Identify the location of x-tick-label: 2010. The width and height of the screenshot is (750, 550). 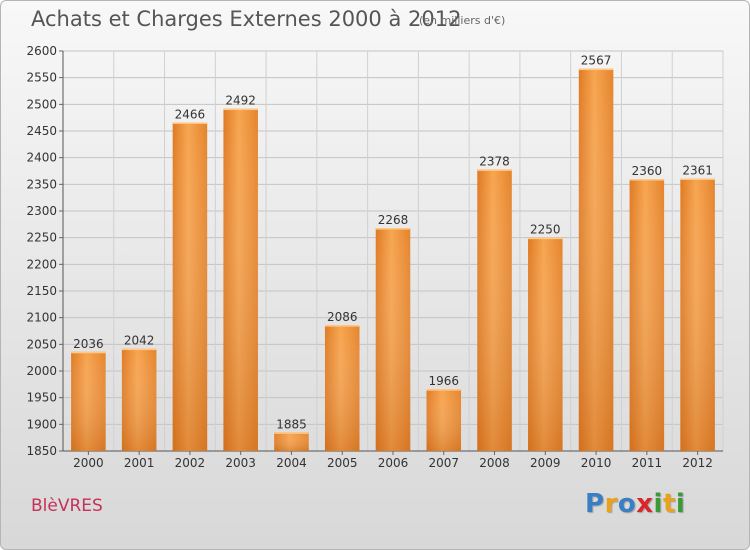
(596, 463).